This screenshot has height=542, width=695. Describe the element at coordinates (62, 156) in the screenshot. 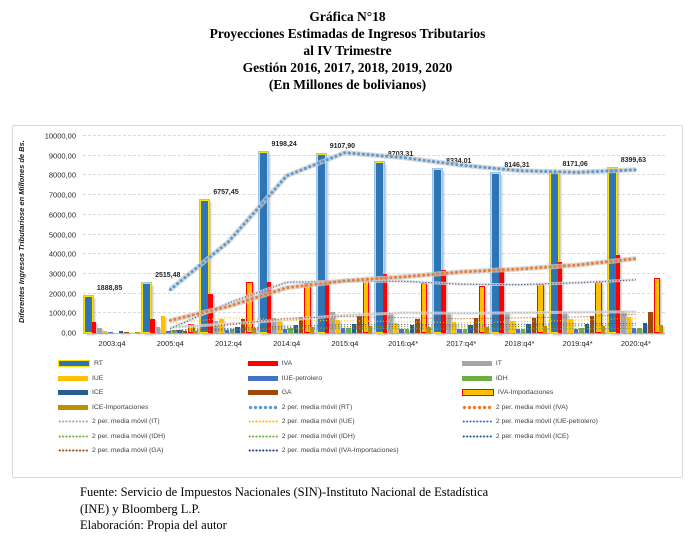

I see `y-tick-label: 9000,00` at that location.